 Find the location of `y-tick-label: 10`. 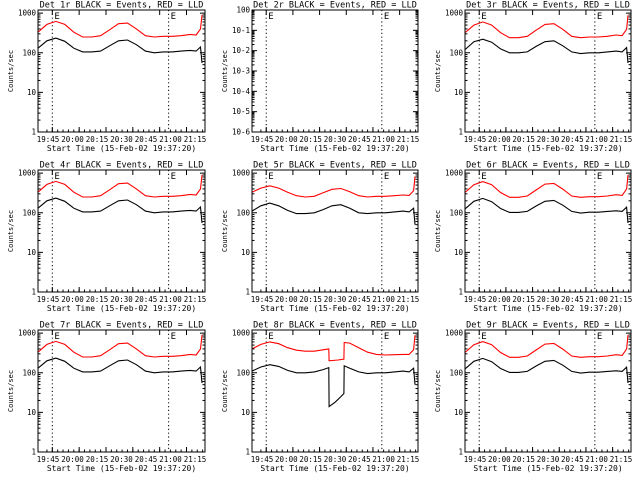

y-tick-label: 10 is located at coordinates (459, 412).